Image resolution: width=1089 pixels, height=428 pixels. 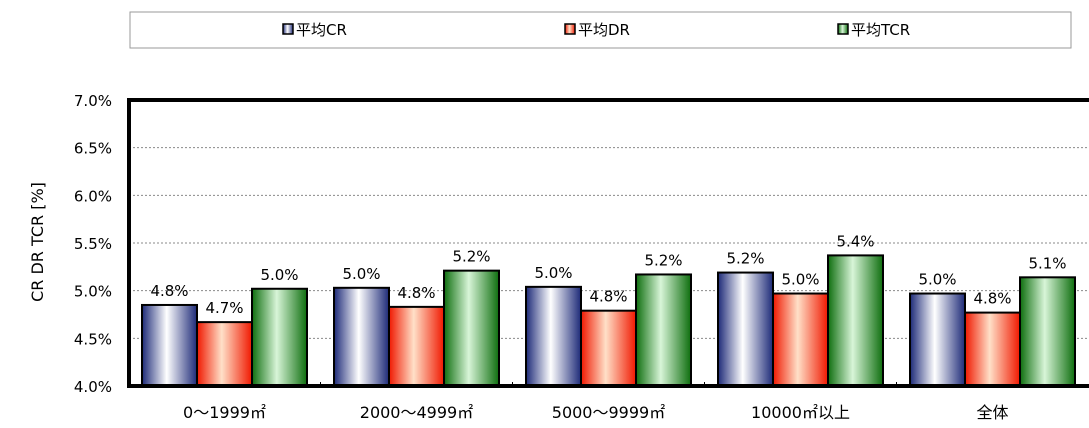 I want to click on y-axis-title: CR DR TCR [%], so click(x=37, y=242).